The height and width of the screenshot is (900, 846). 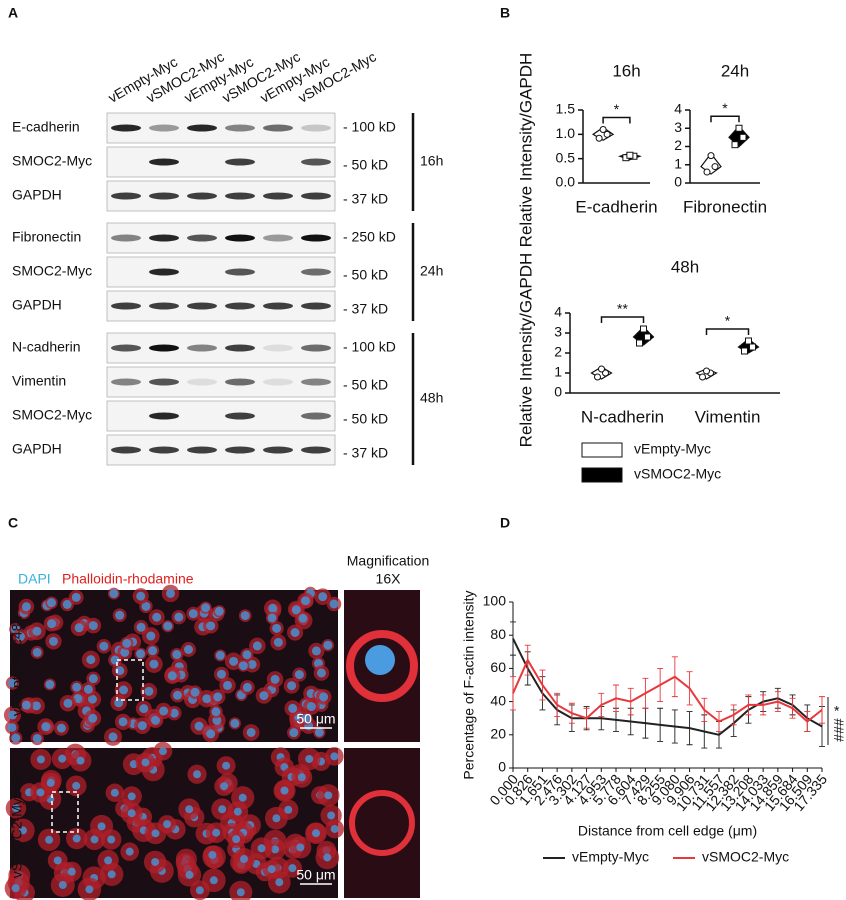 What do you see at coordinates (13, 523) in the screenshot?
I see `panel-letter: C` at bounding box center [13, 523].